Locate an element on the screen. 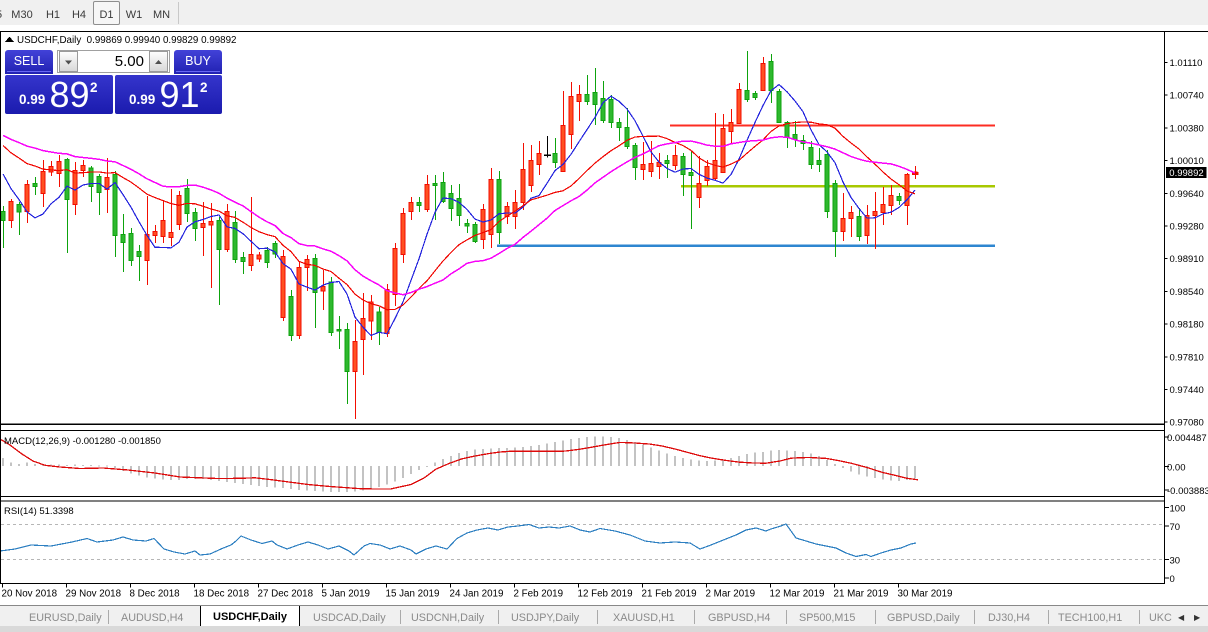 This screenshot has width=1208, height=632. svg-text: 18 Dec 2018 is located at coordinates (222, 594).